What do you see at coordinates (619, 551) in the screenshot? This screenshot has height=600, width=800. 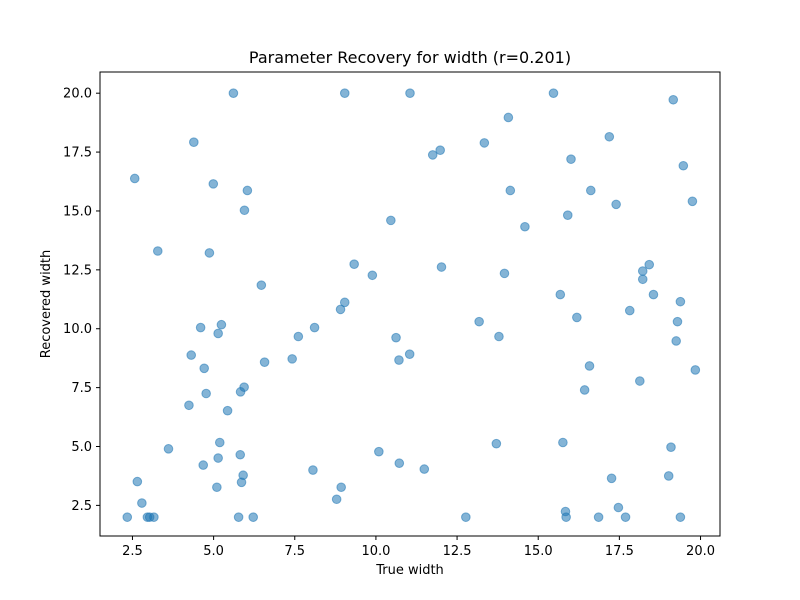 I see `x-tick-label: 17.5` at bounding box center [619, 551].